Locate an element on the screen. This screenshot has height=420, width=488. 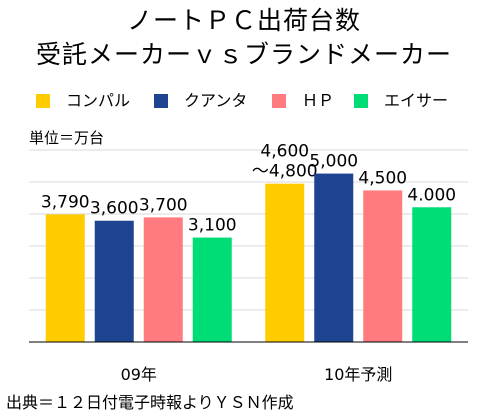
data-label: 5,000 is located at coordinates (333, 162).